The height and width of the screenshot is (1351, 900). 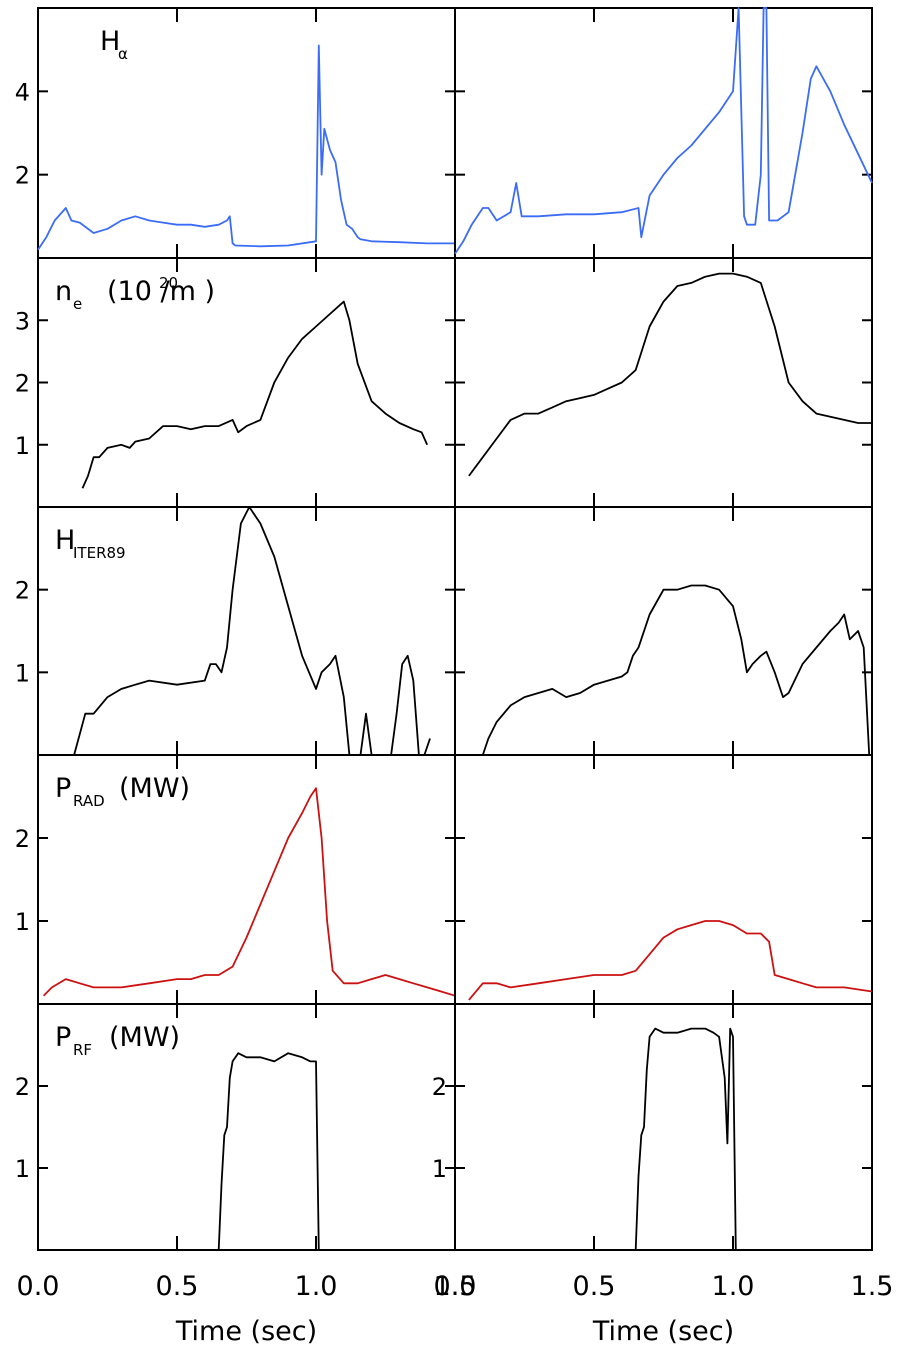 I want to click on panel-label-subscript: RF, so click(x=82, y=1050).